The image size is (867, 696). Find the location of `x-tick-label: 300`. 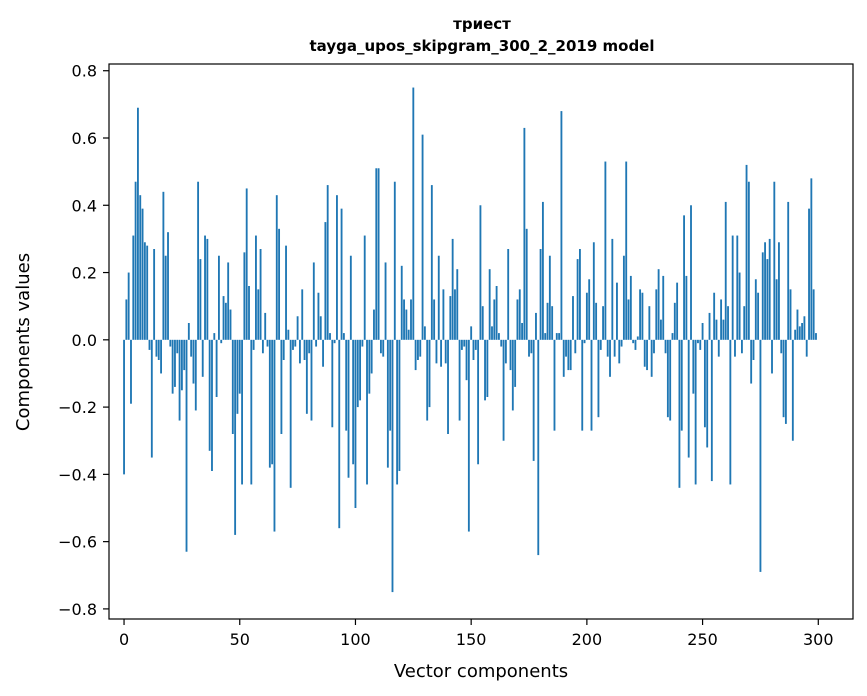

x-tick-label: 300 is located at coordinates (818, 639).